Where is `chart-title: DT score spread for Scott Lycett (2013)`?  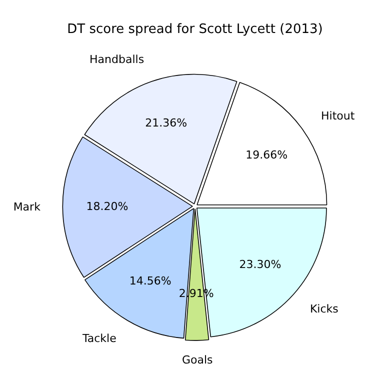 chart-title: DT score spread for Scott Lycett (2013) is located at coordinates (195, 30).